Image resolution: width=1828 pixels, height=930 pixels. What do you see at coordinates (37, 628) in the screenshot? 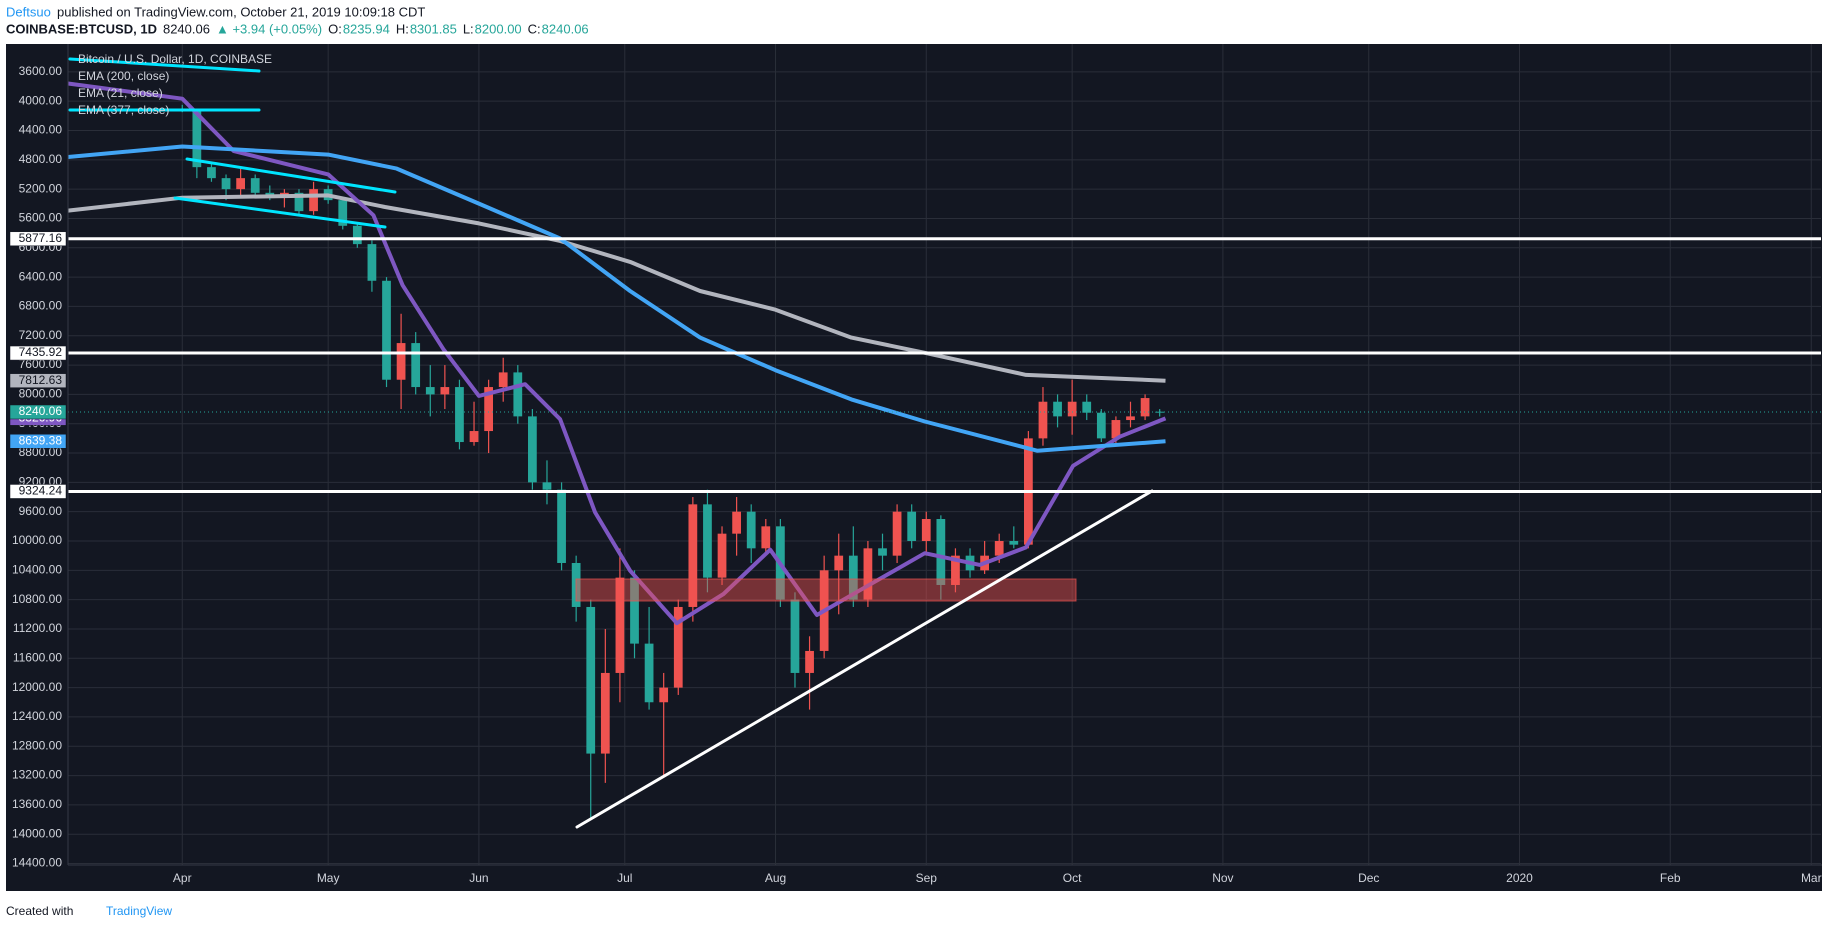
I see `y-tick-label: 11200.00` at bounding box center [37, 628].